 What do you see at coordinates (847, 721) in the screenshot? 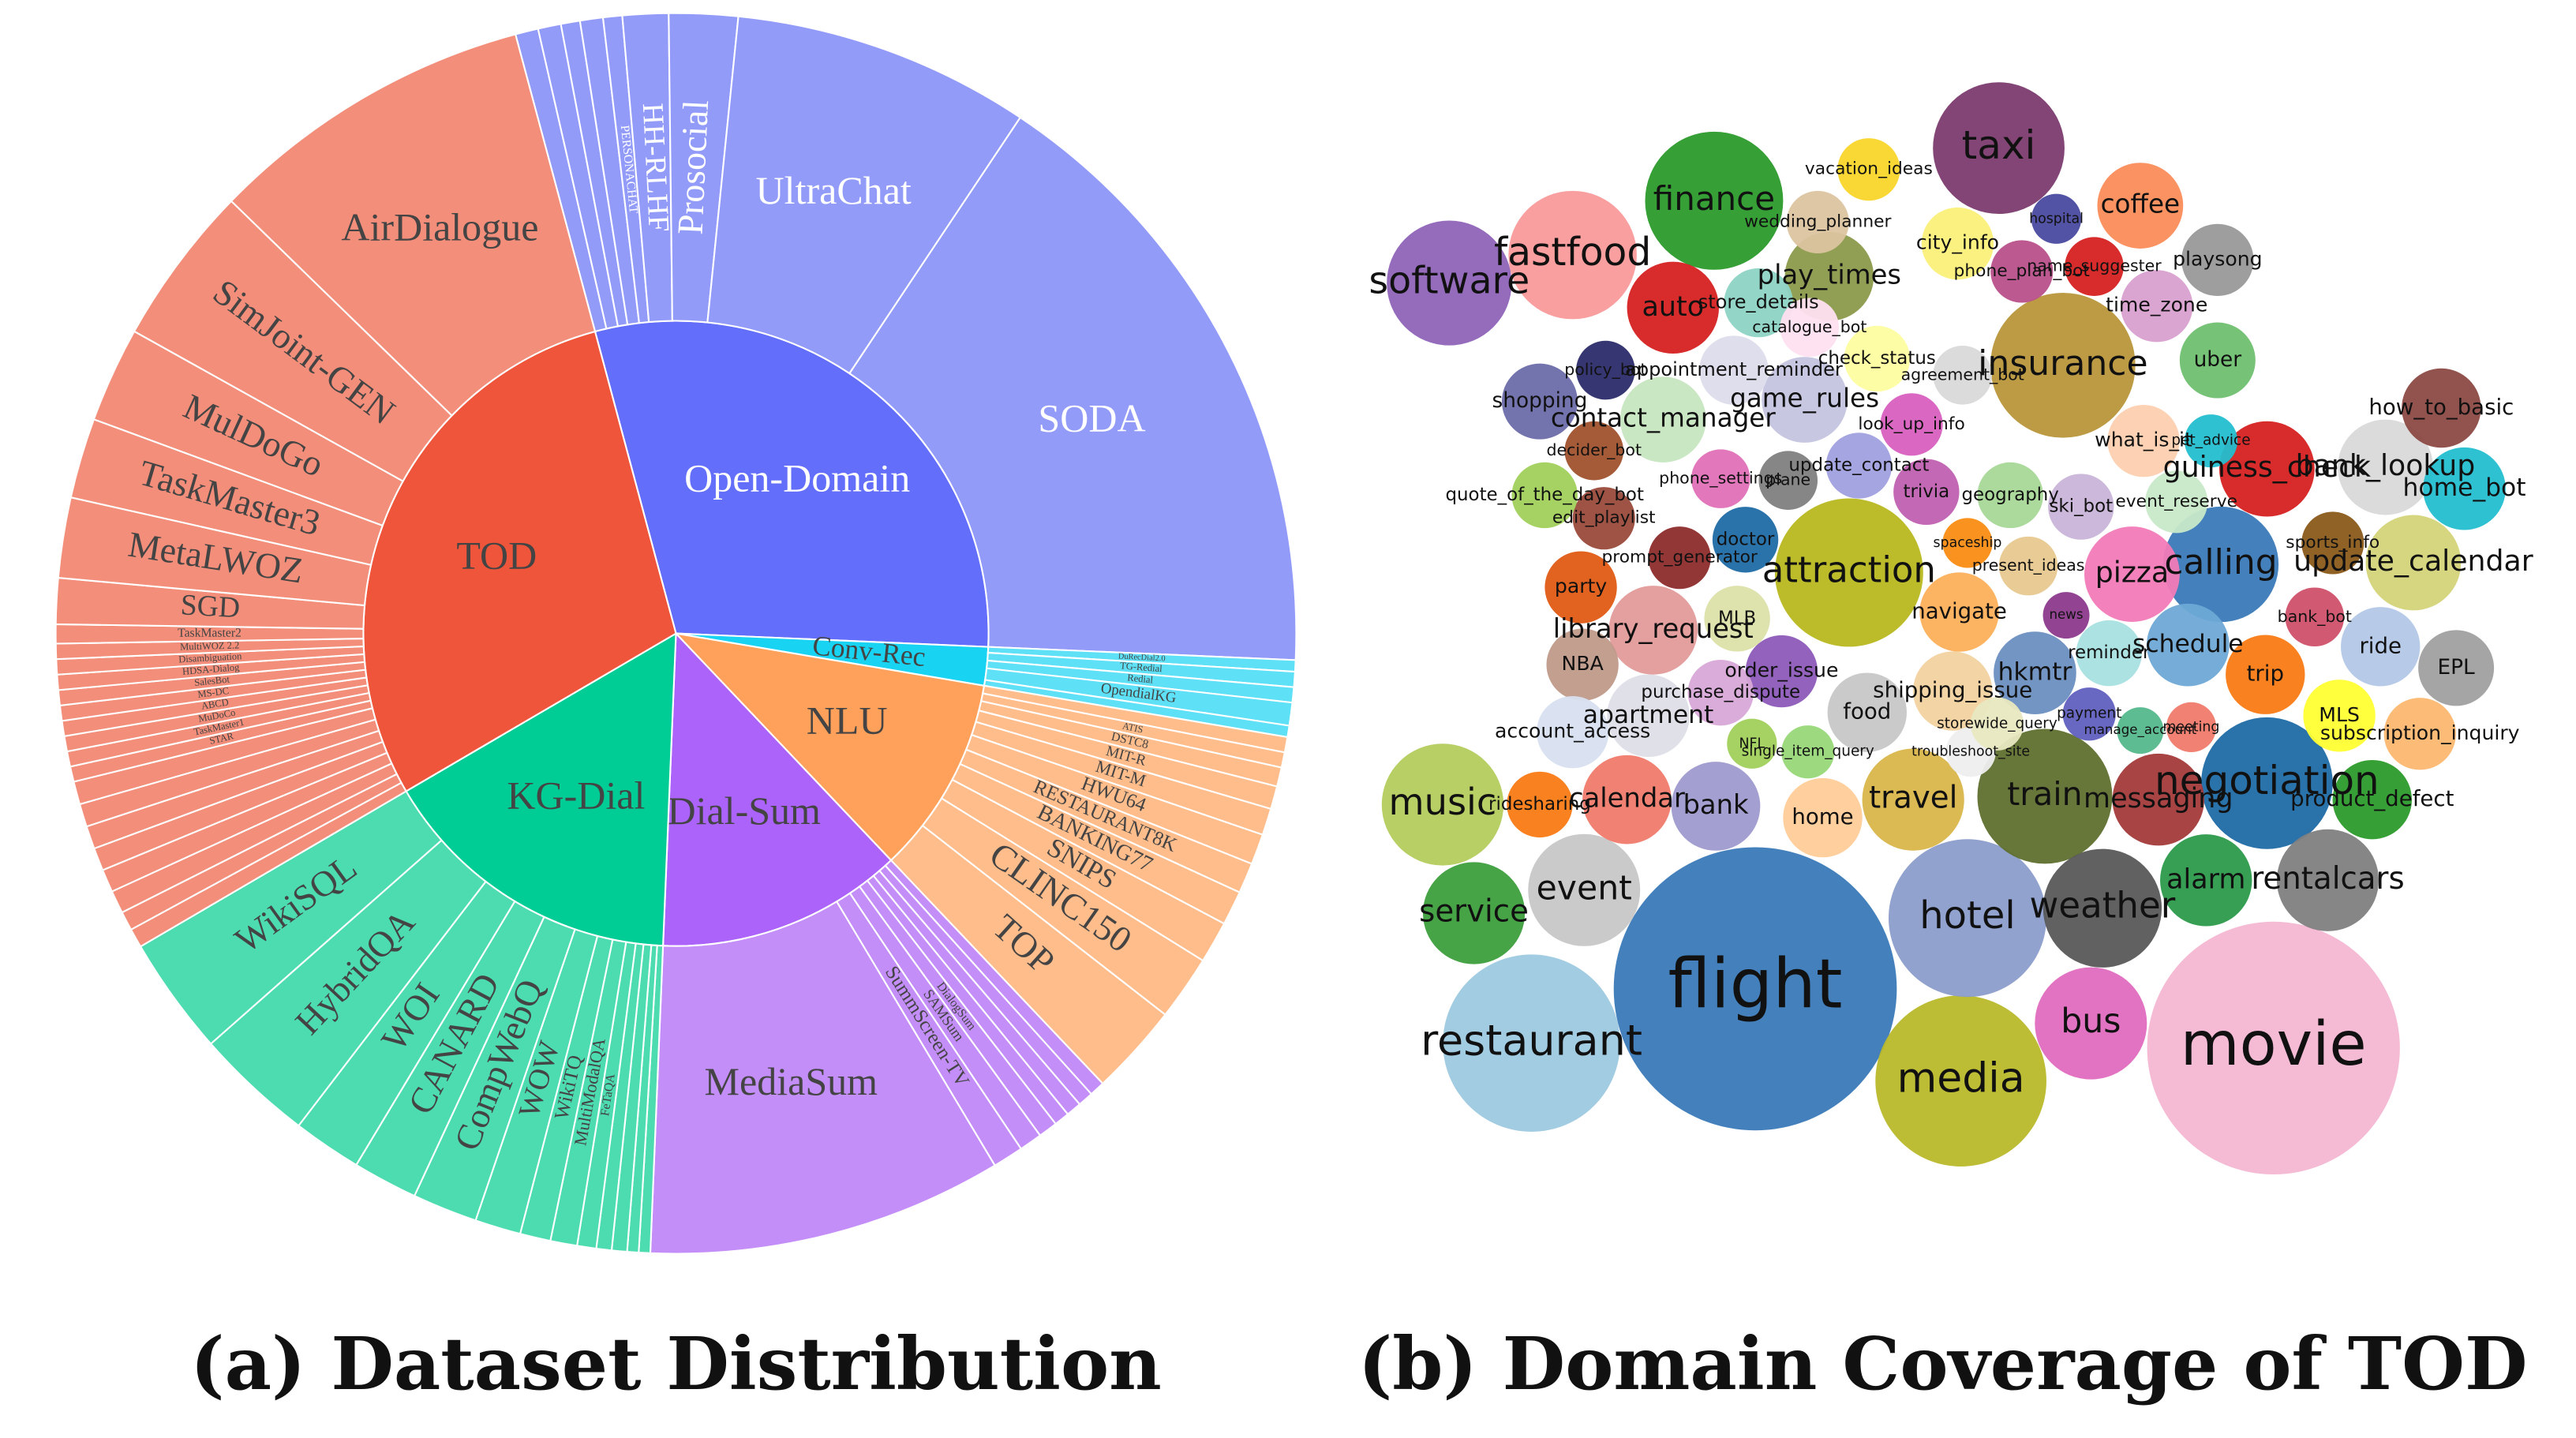
I see `inner-label: NLU` at bounding box center [847, 721].